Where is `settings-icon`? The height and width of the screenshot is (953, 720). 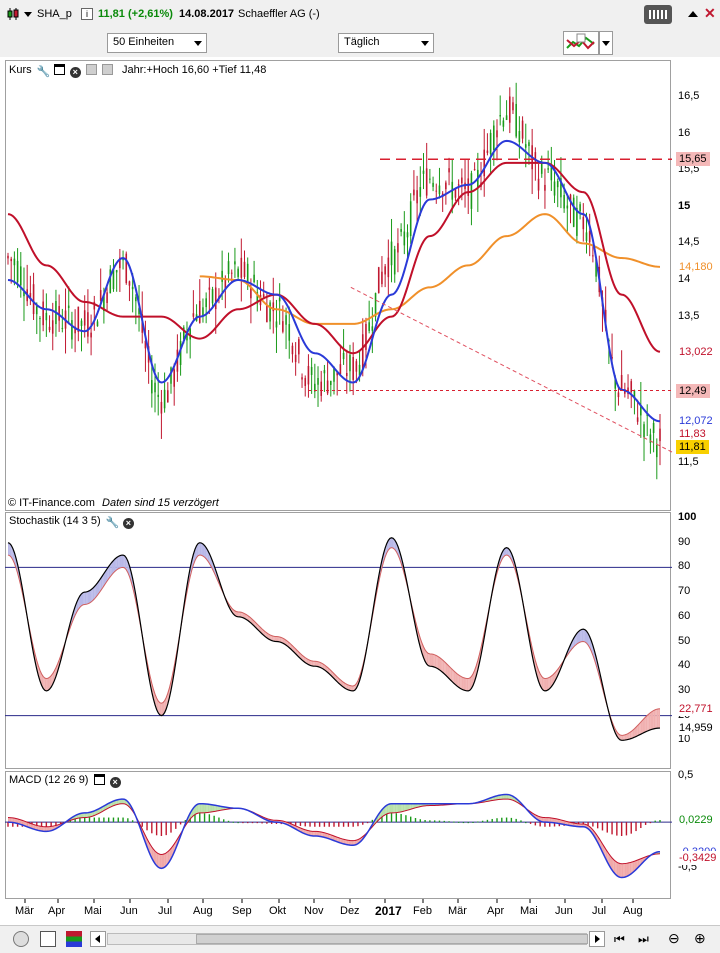
settings-icon is located at coordinates (21, 939).